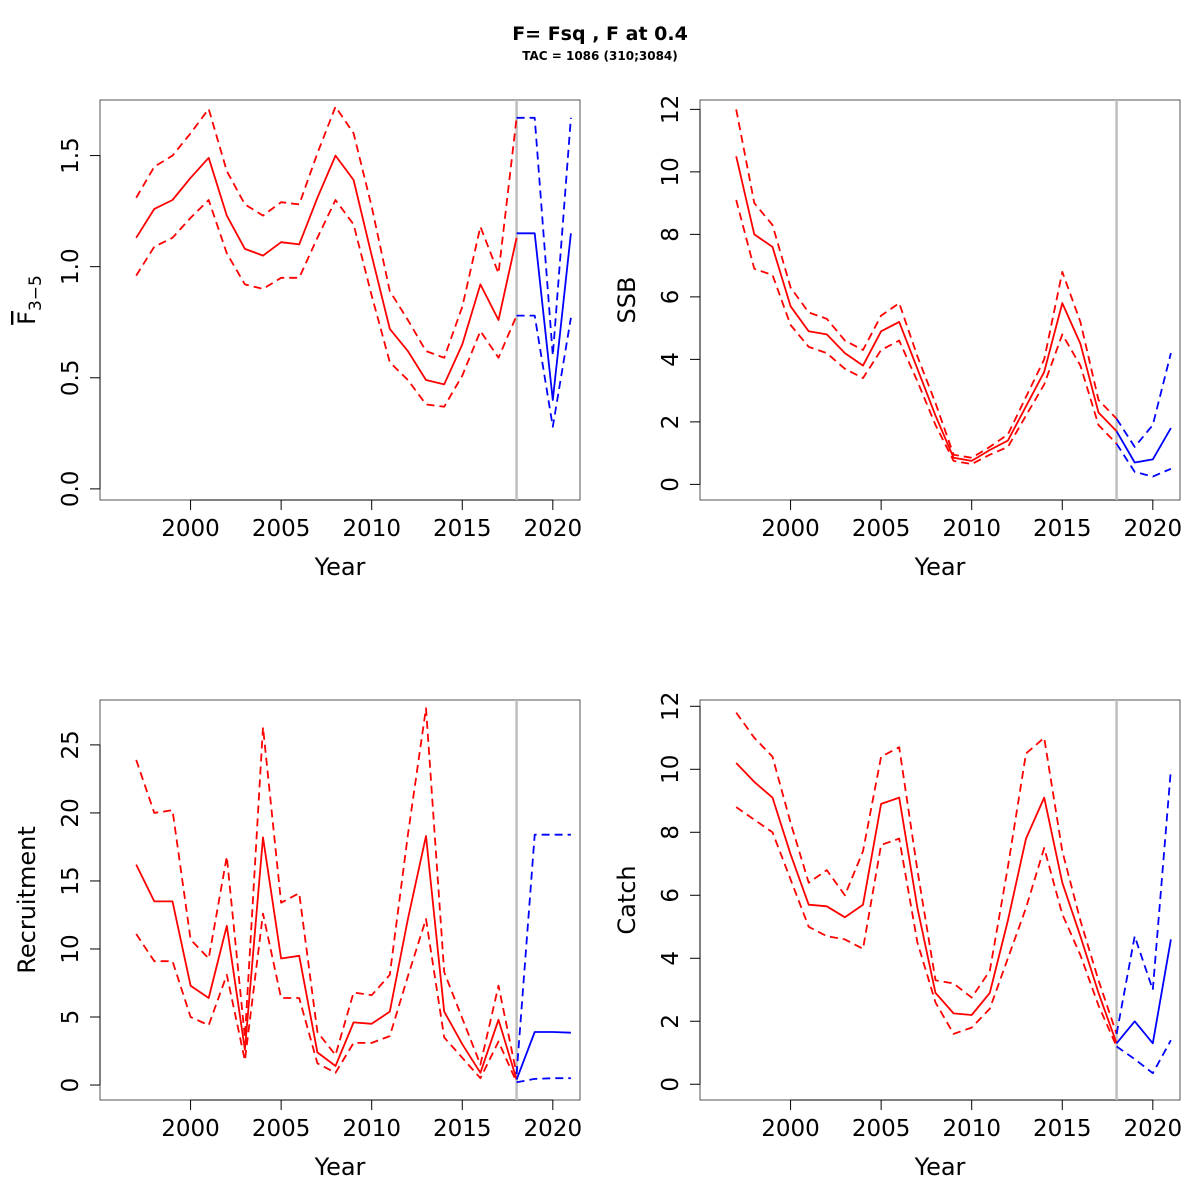 The image size is (1200, 1200). I want to click on y-tick-label: 0.0, so click(71, 489).